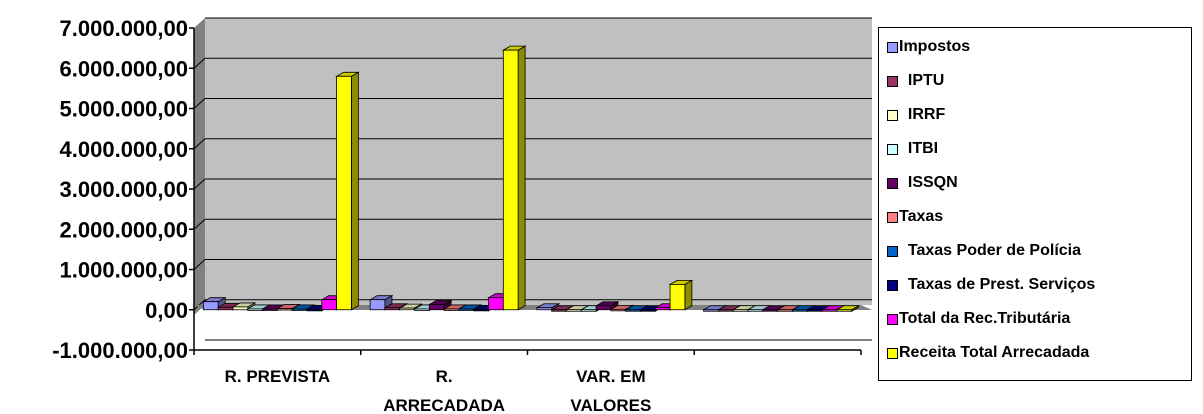  I want to click on legend-item-taxas-prest-servicos: Taxas de Prest. Serviços, so click(991, 285).